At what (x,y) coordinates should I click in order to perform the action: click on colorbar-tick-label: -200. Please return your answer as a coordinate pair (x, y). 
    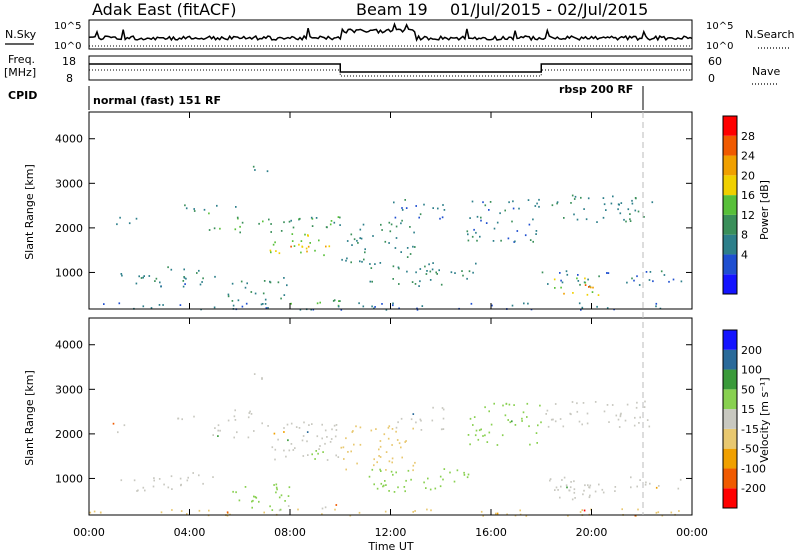
    Looking at the image, I should click on (753, 488).